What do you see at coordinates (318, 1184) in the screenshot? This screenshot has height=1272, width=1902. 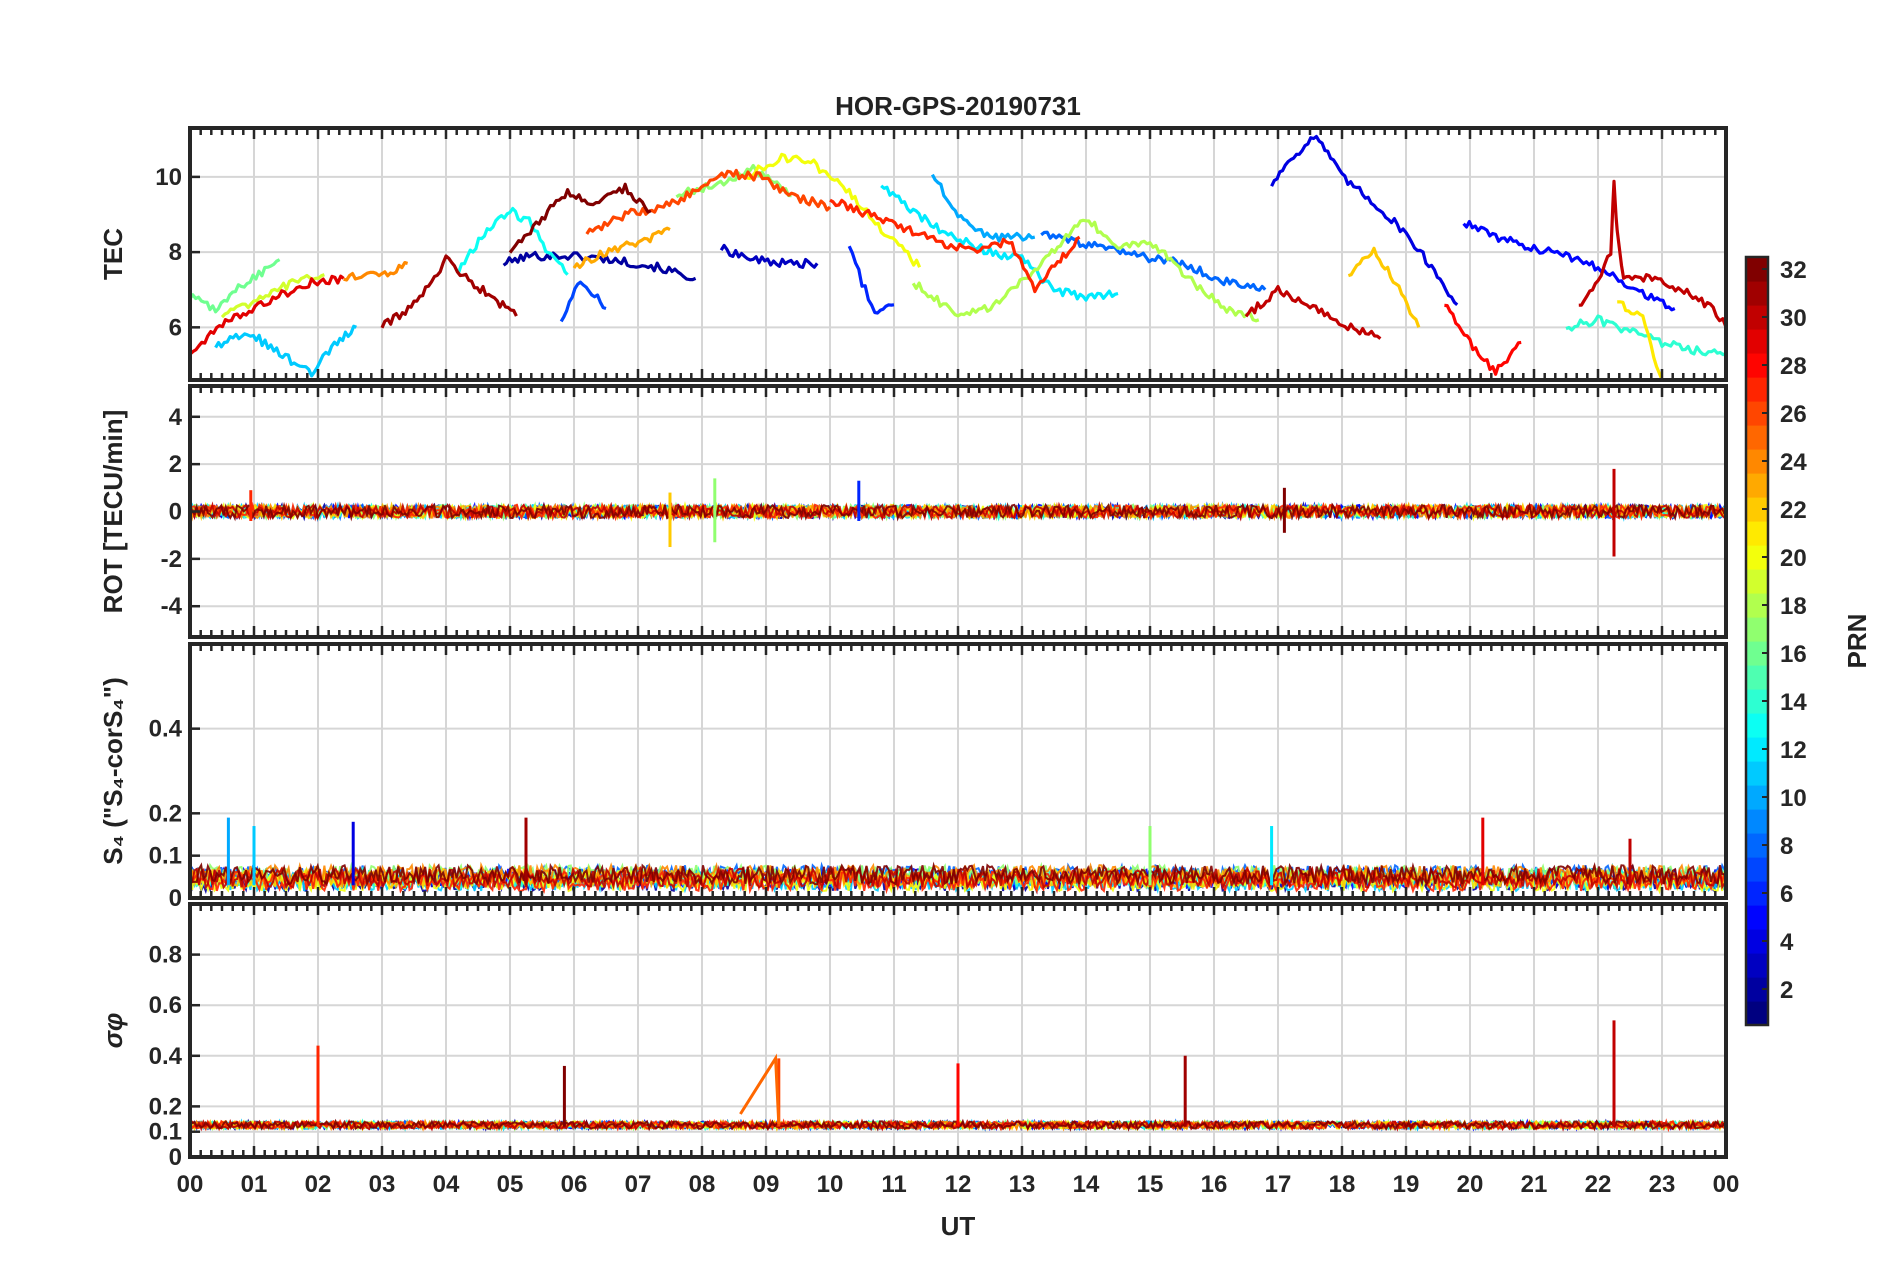 I see `x-tick-label: 02` at bounding box center [318, 1184].